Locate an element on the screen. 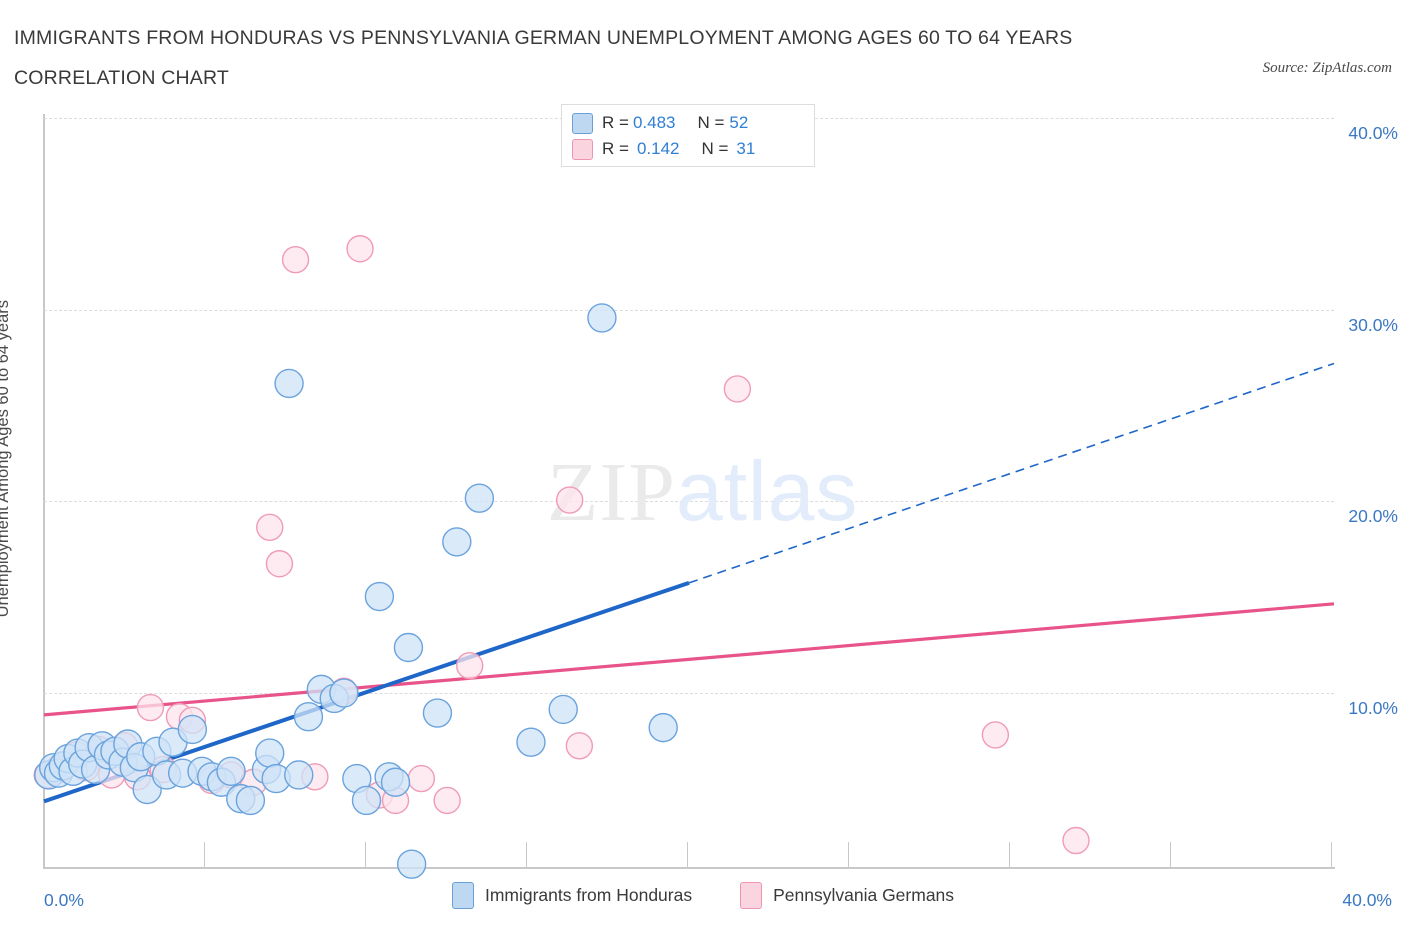 The image size is (1406, 930). y-tick-20: 20.0% is located at coordinates (1373, 516).